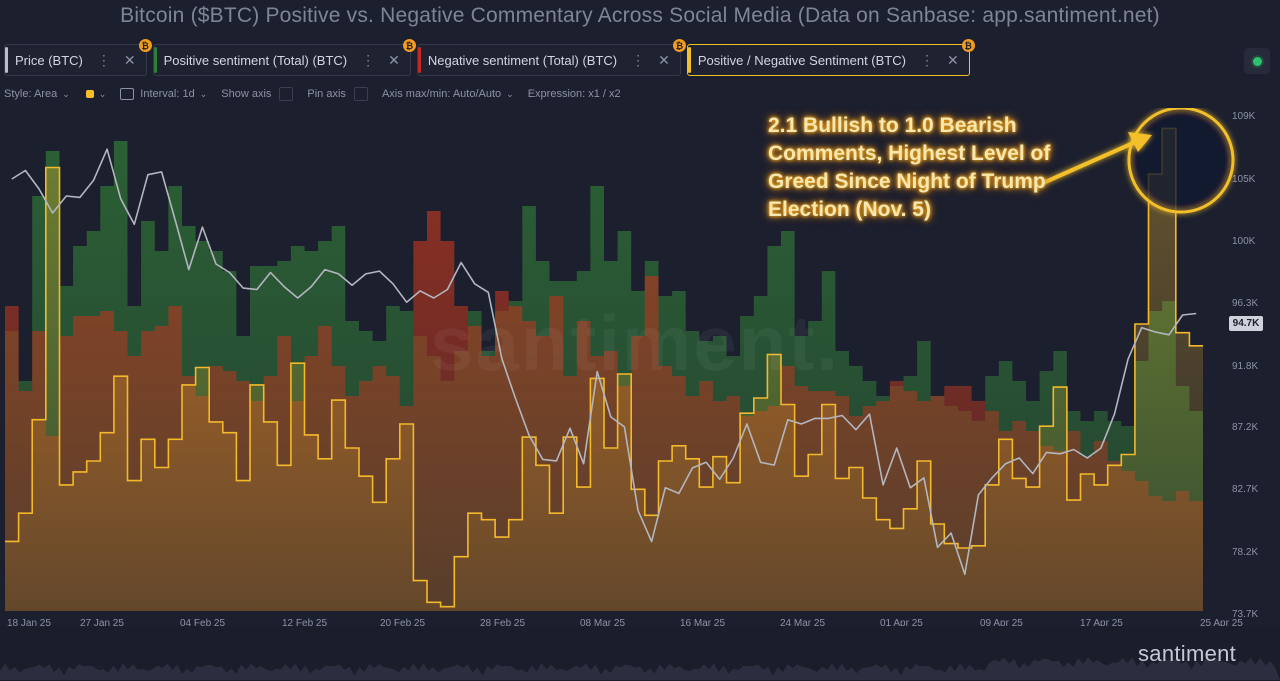 The width and height of the screenshot is (1280, 681). What do you see at coordinates (640, 668) in the screenshot?
I see `navigator-area` at bounding box center [640, 668].